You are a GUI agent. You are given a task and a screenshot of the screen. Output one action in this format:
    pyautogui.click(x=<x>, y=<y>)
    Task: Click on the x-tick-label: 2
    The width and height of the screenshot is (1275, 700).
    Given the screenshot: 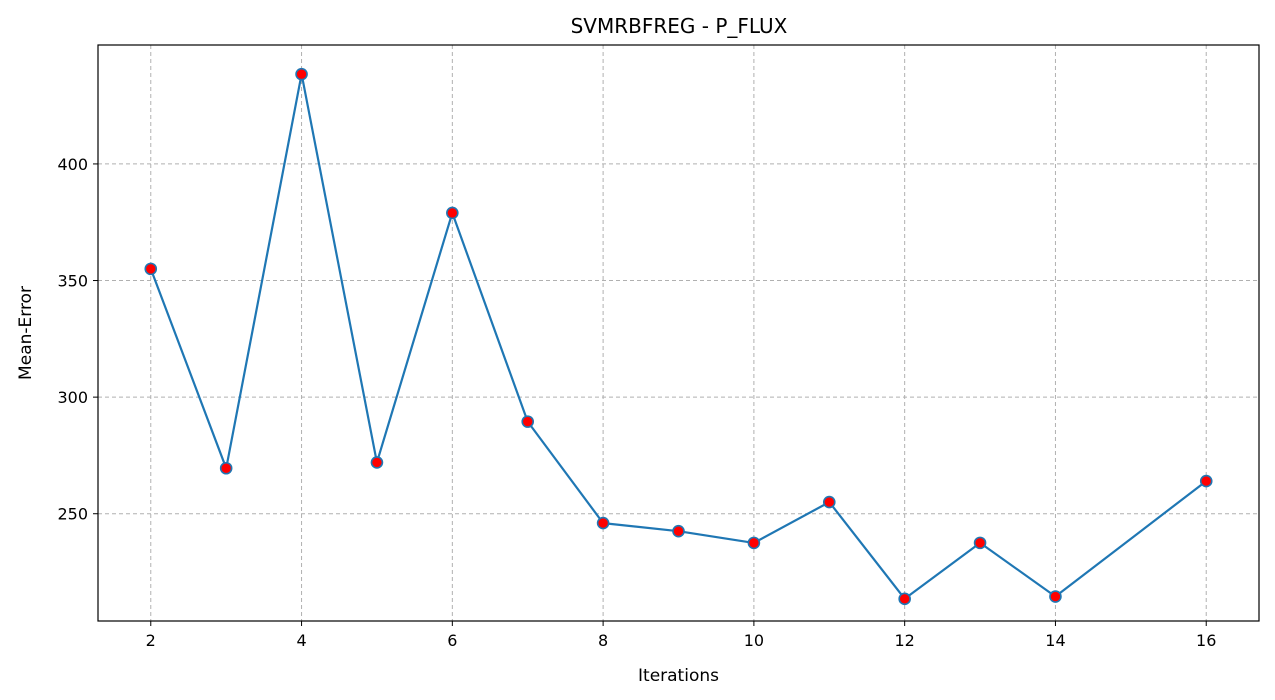 What is the action you would take?
    pyautogui.click(x=151, y=640)
    